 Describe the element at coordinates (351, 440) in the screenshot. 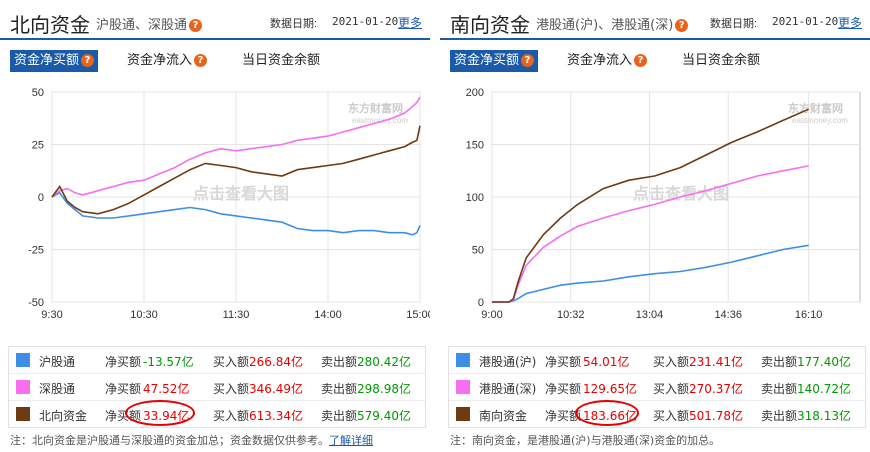

I see `details-link: 了解详细` at that location.